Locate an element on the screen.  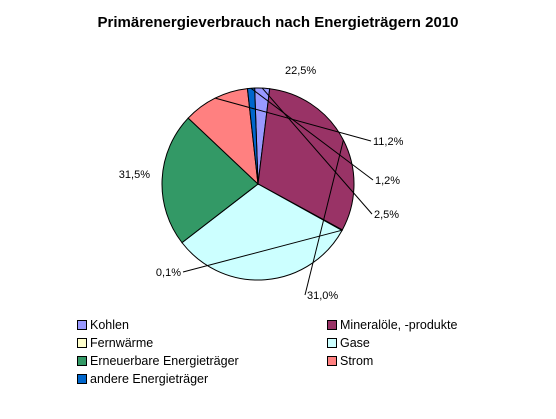
legend-label: andere Energieträger is located at coordinates (149, 378).